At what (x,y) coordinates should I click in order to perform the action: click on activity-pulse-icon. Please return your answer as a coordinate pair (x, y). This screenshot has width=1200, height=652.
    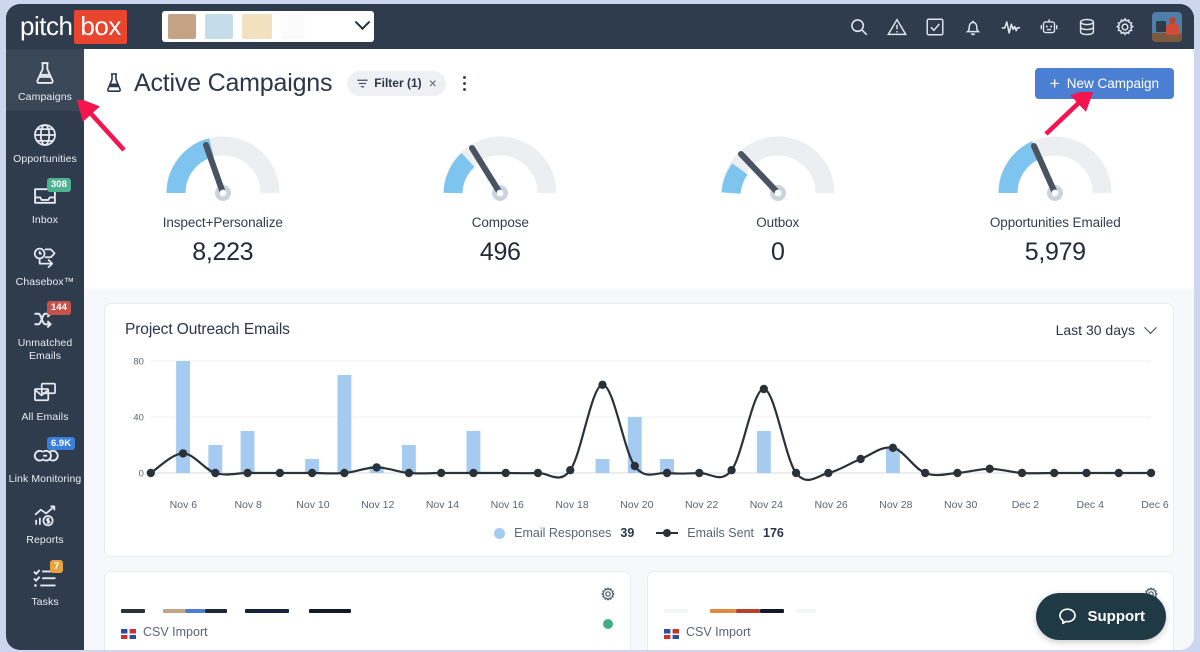
    Looking at the image, I should click on (1011, 27).